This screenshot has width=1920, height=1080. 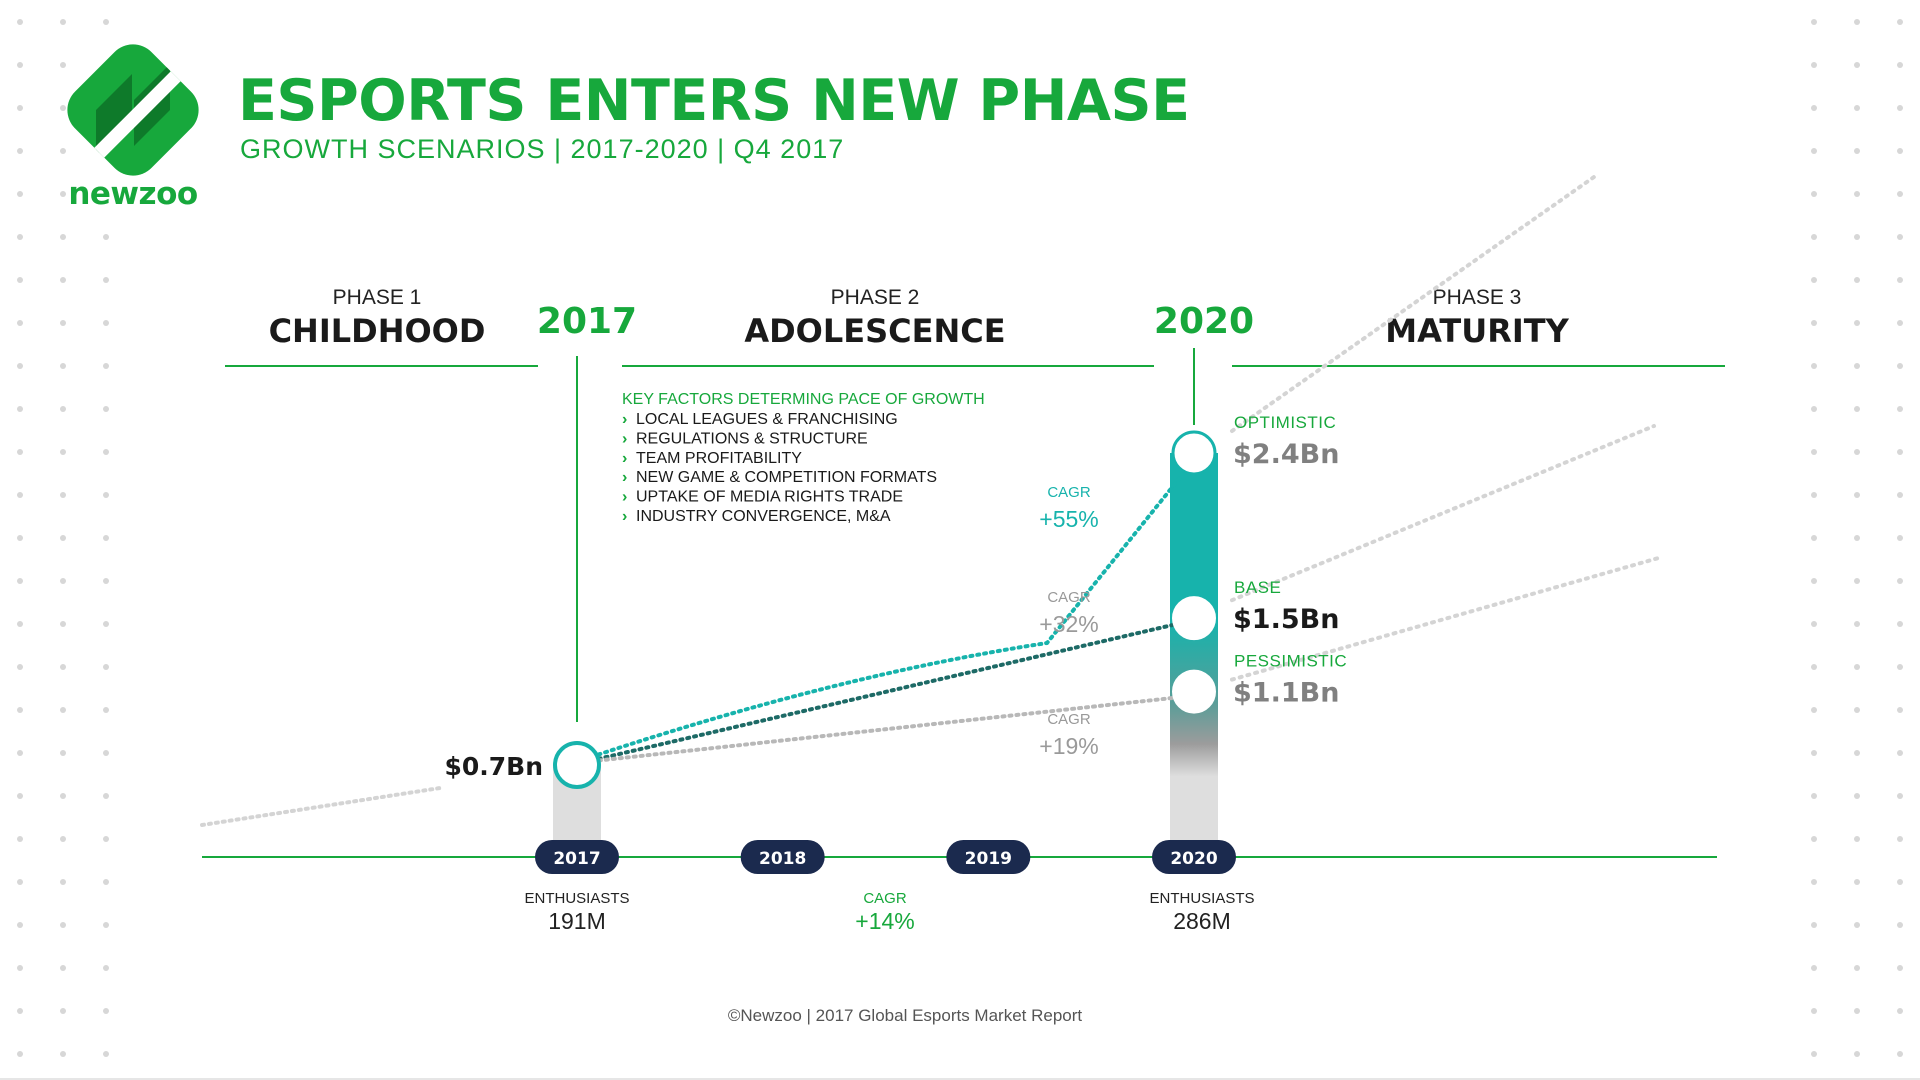 I want to click on end-marker-optimistic, so click(x=1194, y=453).